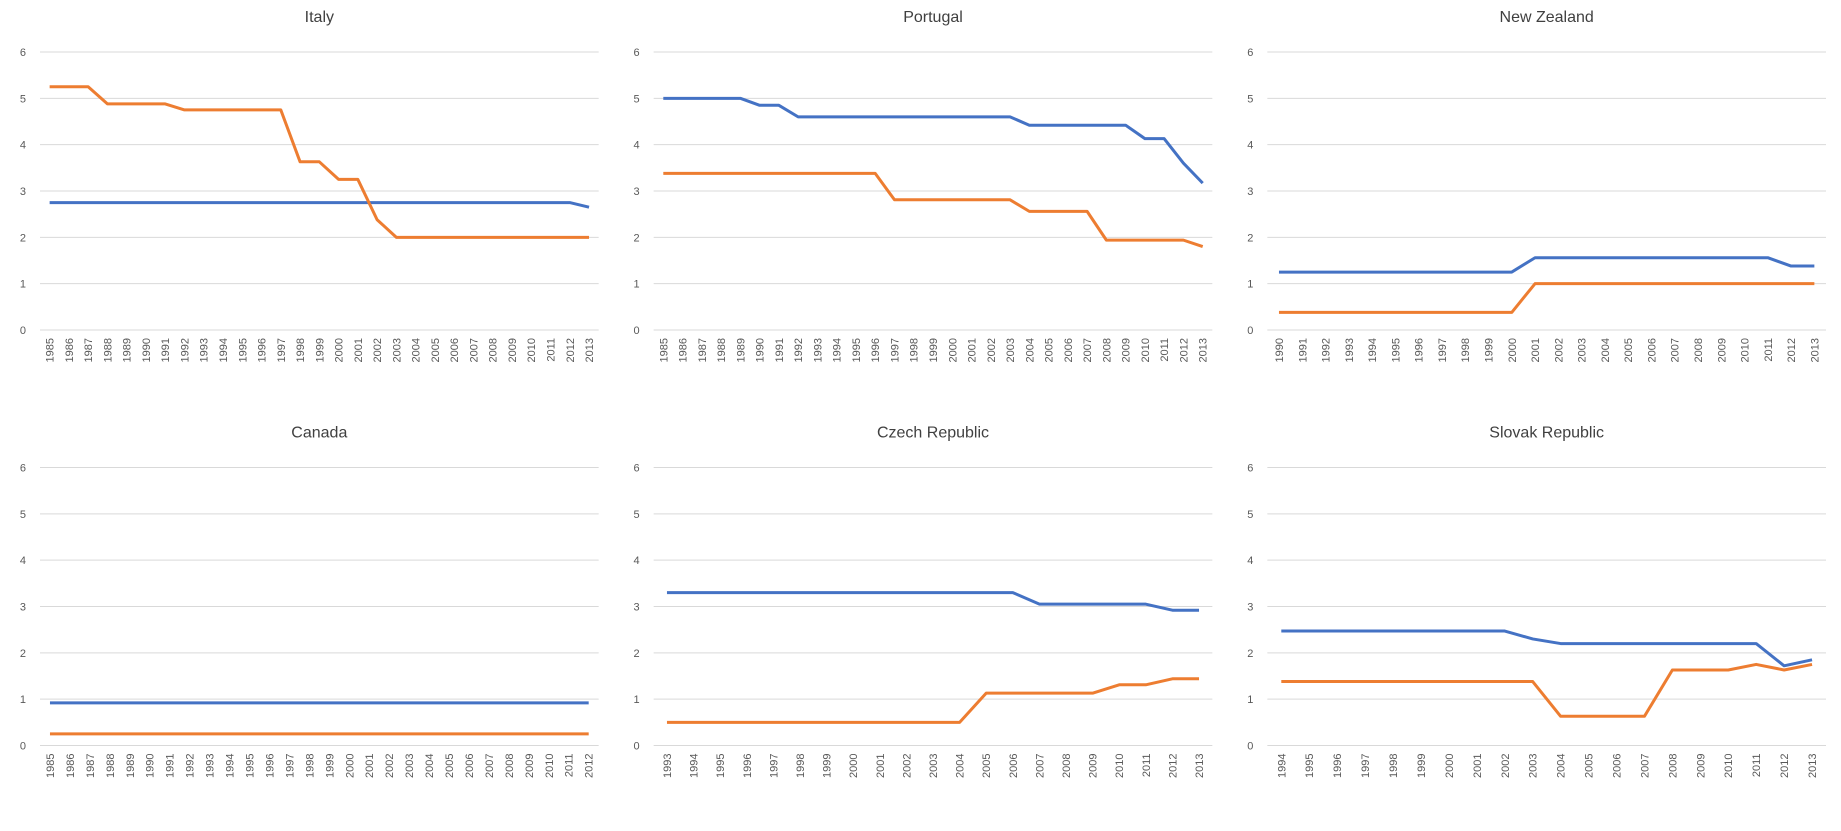 Image resolution: width=1841 pixels, height=831 pixels. I want to click on chart-title: Slovak Republic, so click(1546, 433).